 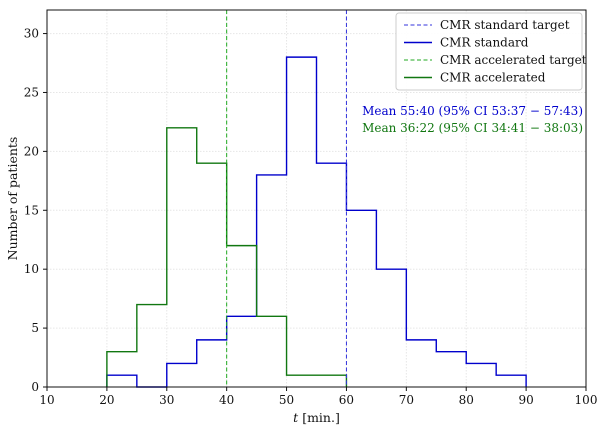 What do you see at coordinates (106, 400) in the screenshot?
I see `x-tick-label-20: 20` at bounding box center [106, 400].